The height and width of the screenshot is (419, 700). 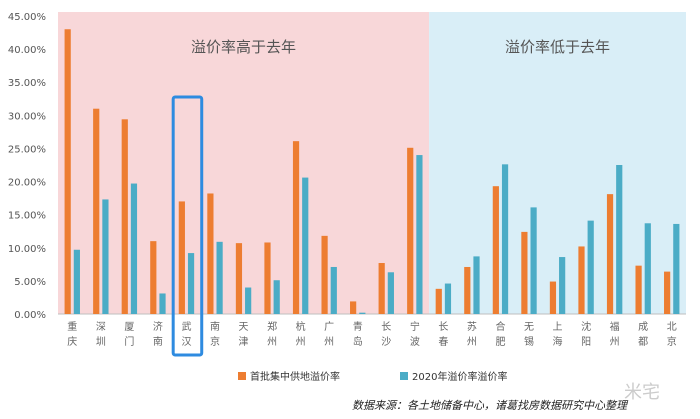 What do you see at coordinates (358, 334) in the screenshot?
I see `x-category-label: 青岛` at bounding box center [358, 334].